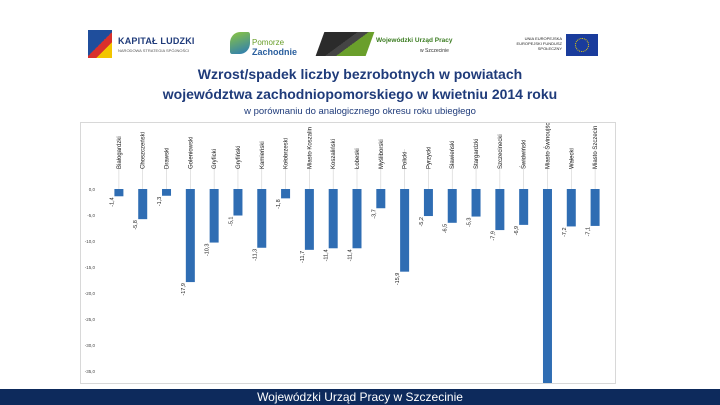 This screenshot has height=405, width=720. Describe the element at coordinates (120, 152) in the screenshot. I see `category-label: Białogardzki` at that location.